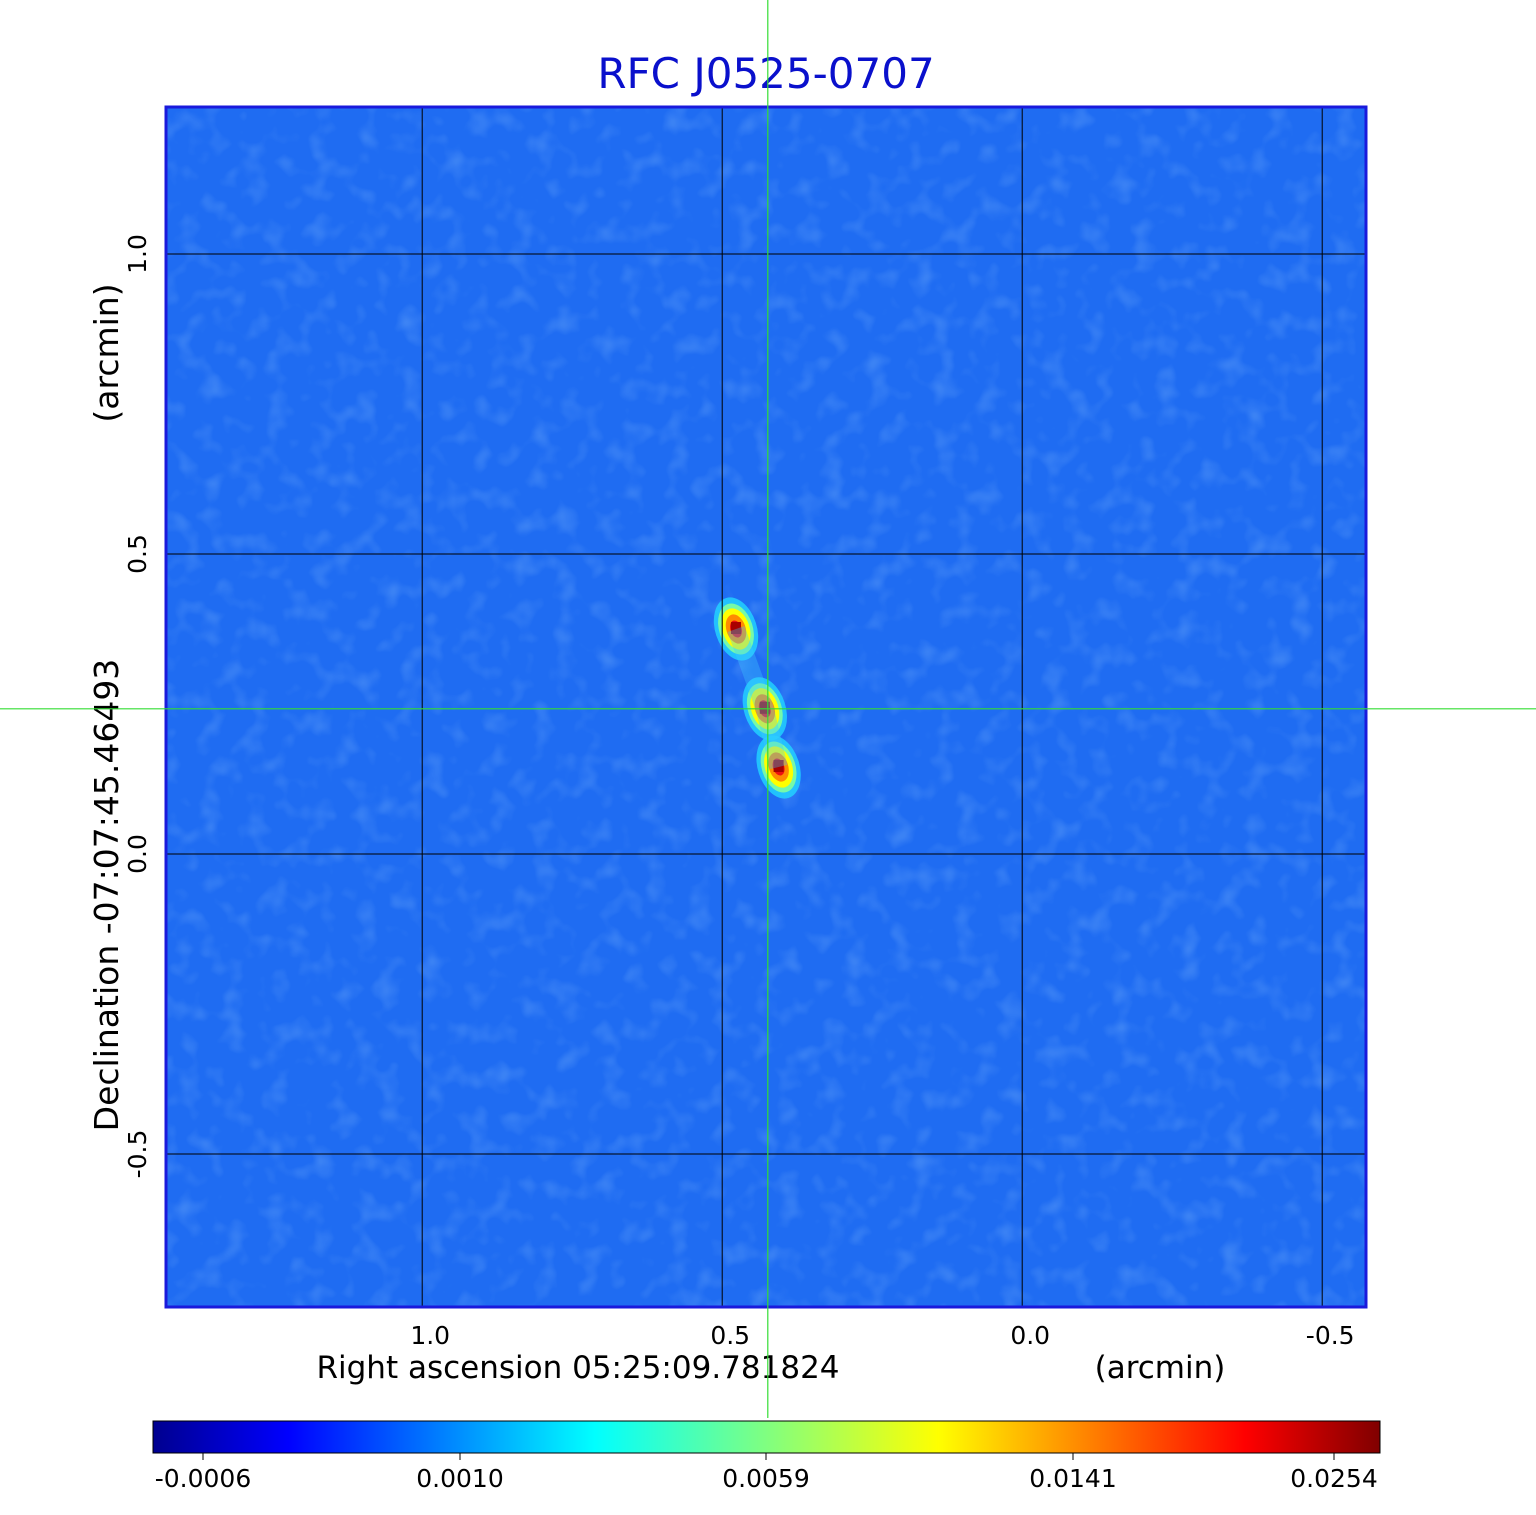 This screenshot has height=1515, width=1536. I want to click on y-tick-labels: 1.0 0.5 0.0 -0.5, so click(137, 706).